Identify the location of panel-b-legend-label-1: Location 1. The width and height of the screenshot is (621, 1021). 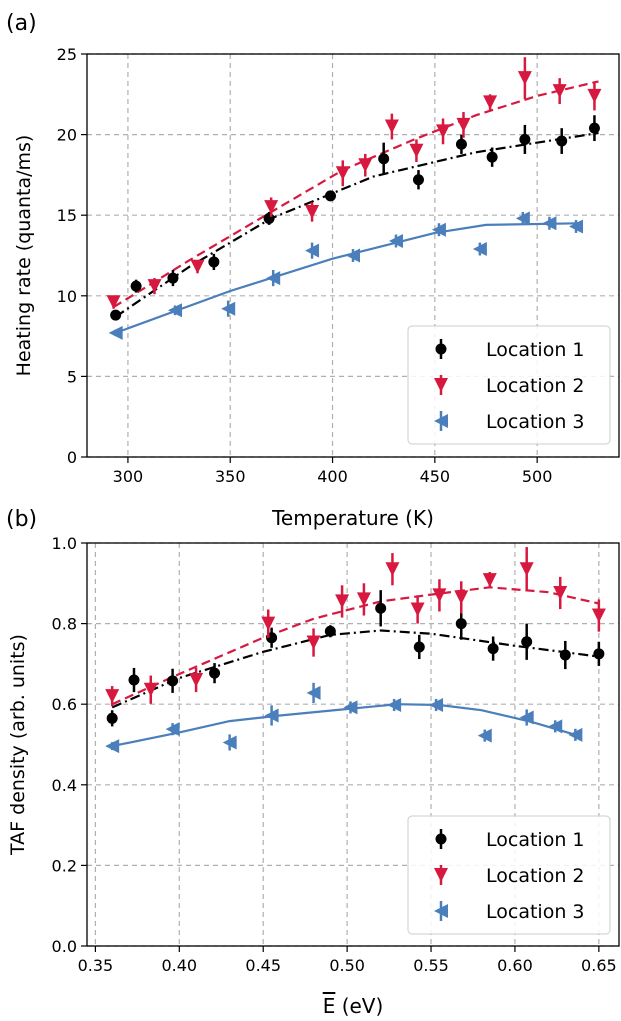
(535, 840).